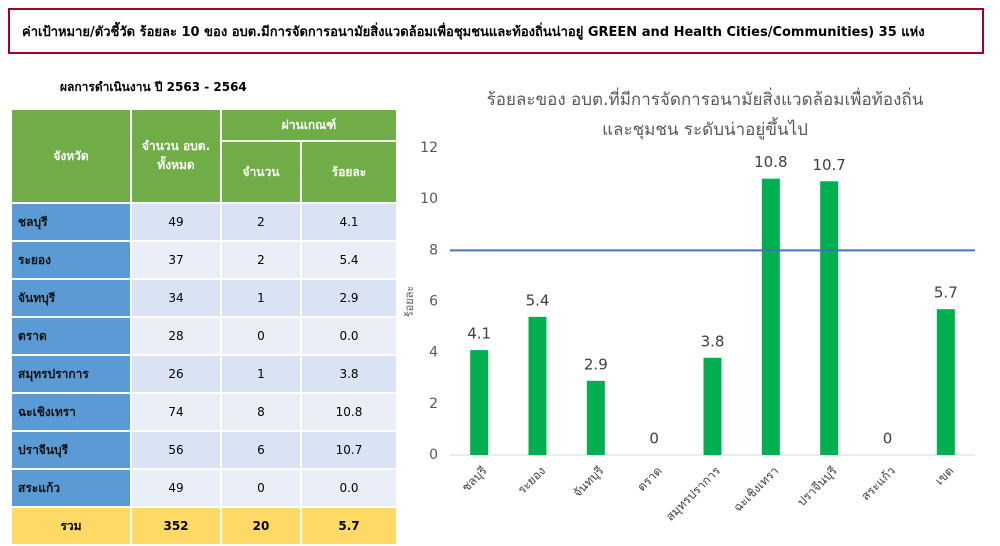 The height and width of the screenshot is (546, 1000). What do you see at coordinates (588, 481) in the screenshot?
I see `x-tick-label: จันทบุรี` at bounding box center [588, 481].